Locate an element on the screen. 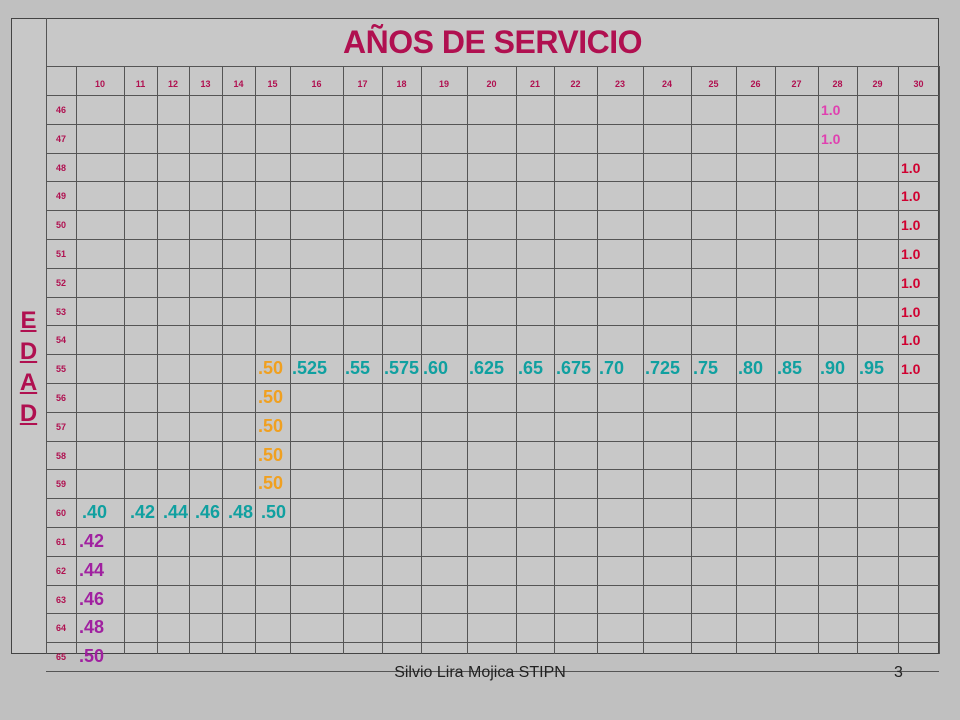 This screenshot has width=960, height=720. value-cell: .85 is located at coordinates (790, 368).